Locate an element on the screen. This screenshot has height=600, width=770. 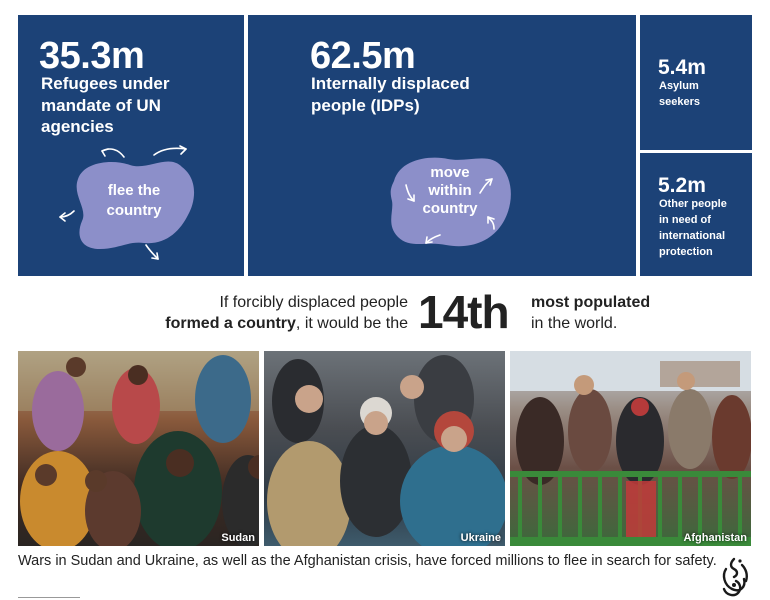
footer-divider is located at coordinates (49, 597).